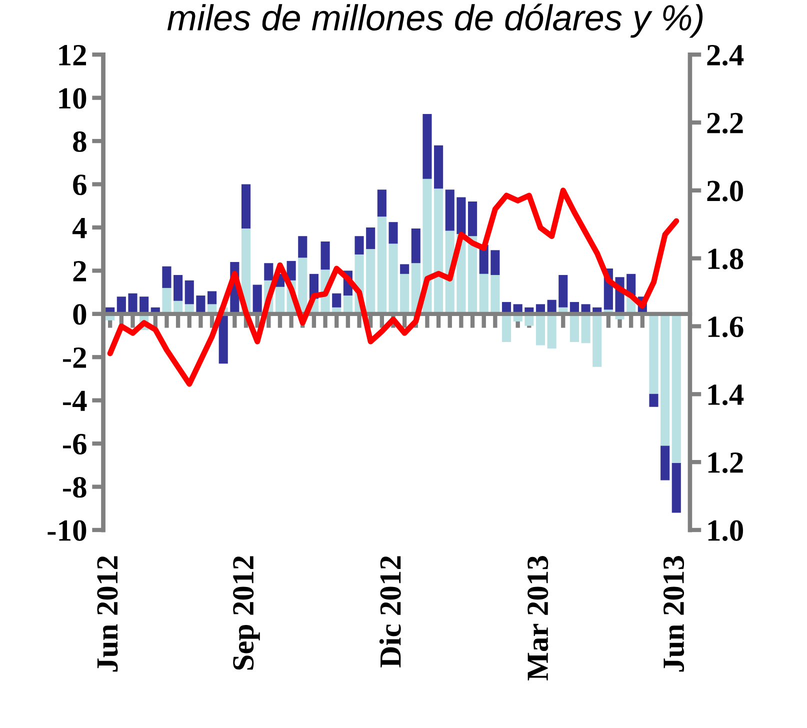 The height and width of the screenshot is (728, 807). I want to click on y2-tick-label: 2.0, so click(725, 191).